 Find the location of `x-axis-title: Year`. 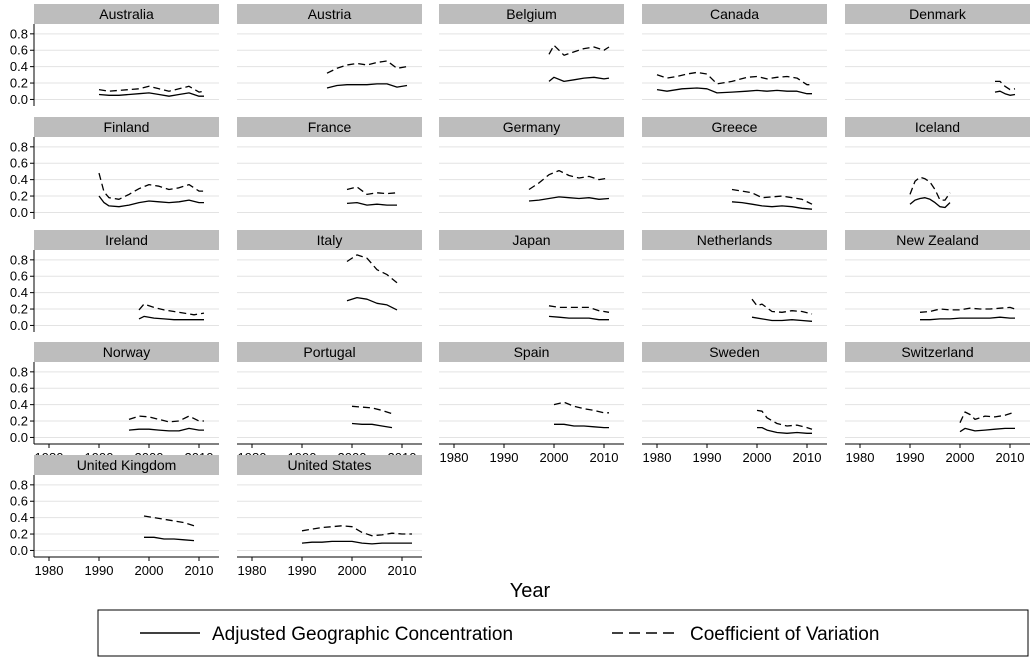

x-axis-title: Year is located at coordinates (530, 591).